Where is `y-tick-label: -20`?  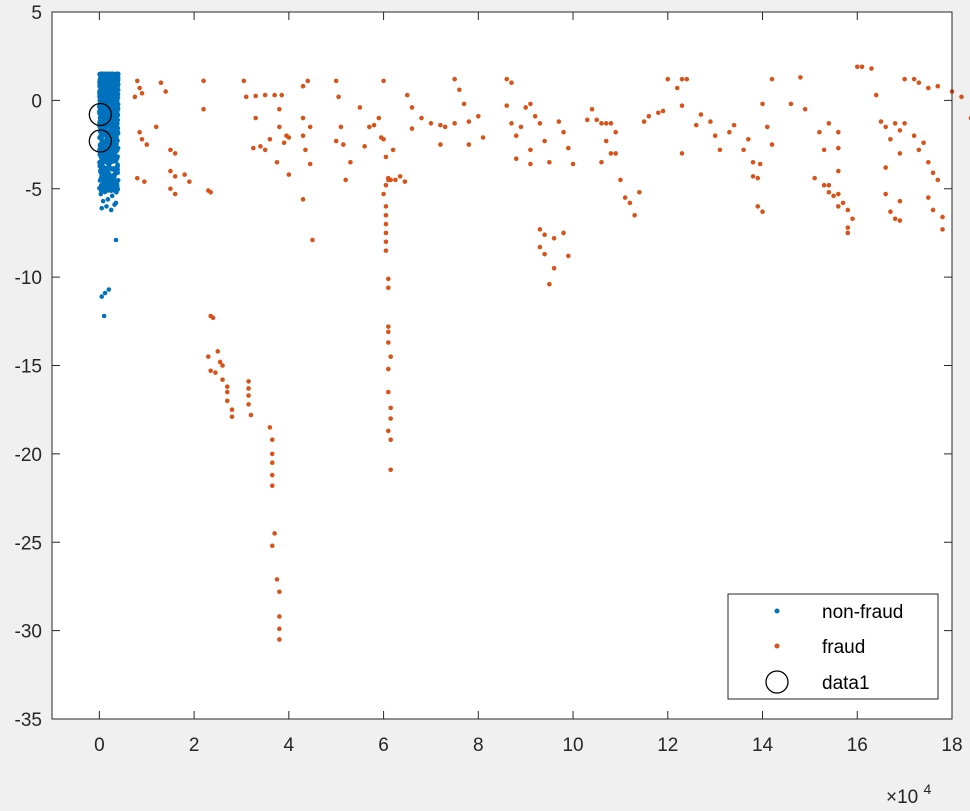 y-tick-label: -20 is located at coordinates (28, 455).